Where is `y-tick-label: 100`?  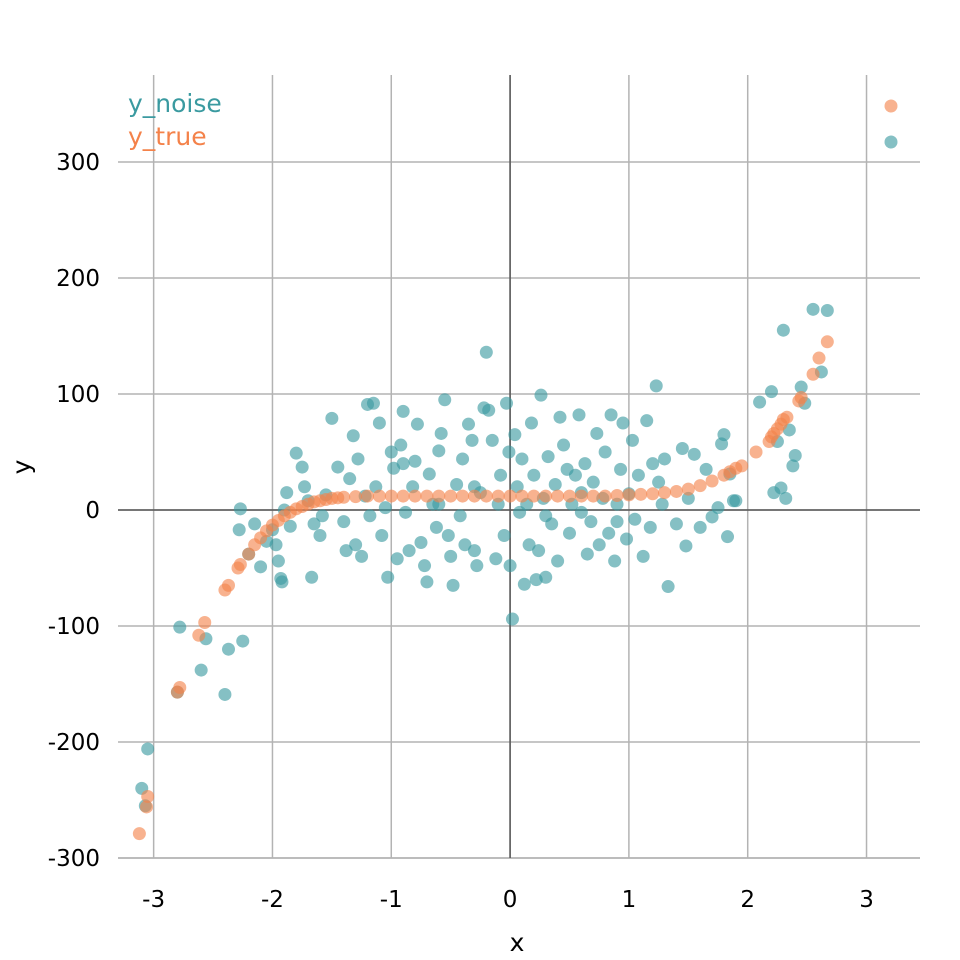
y-tick-label: 100 is located at coordinates (78, 395).